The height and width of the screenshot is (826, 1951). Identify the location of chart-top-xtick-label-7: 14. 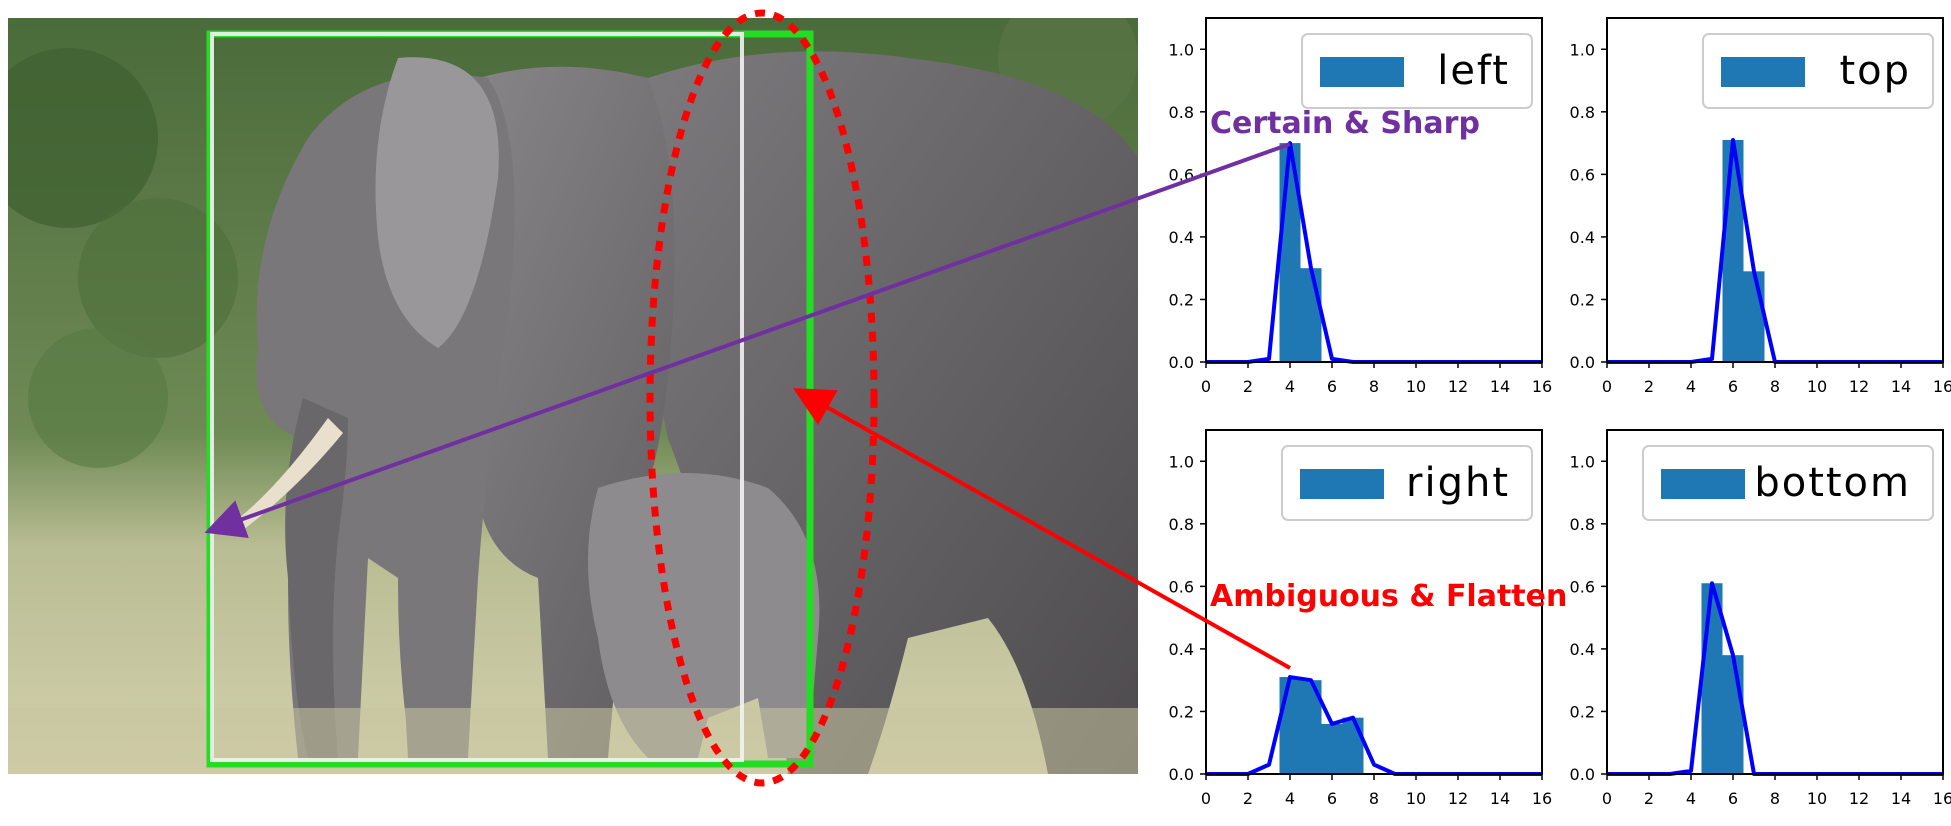
(1901, 386).